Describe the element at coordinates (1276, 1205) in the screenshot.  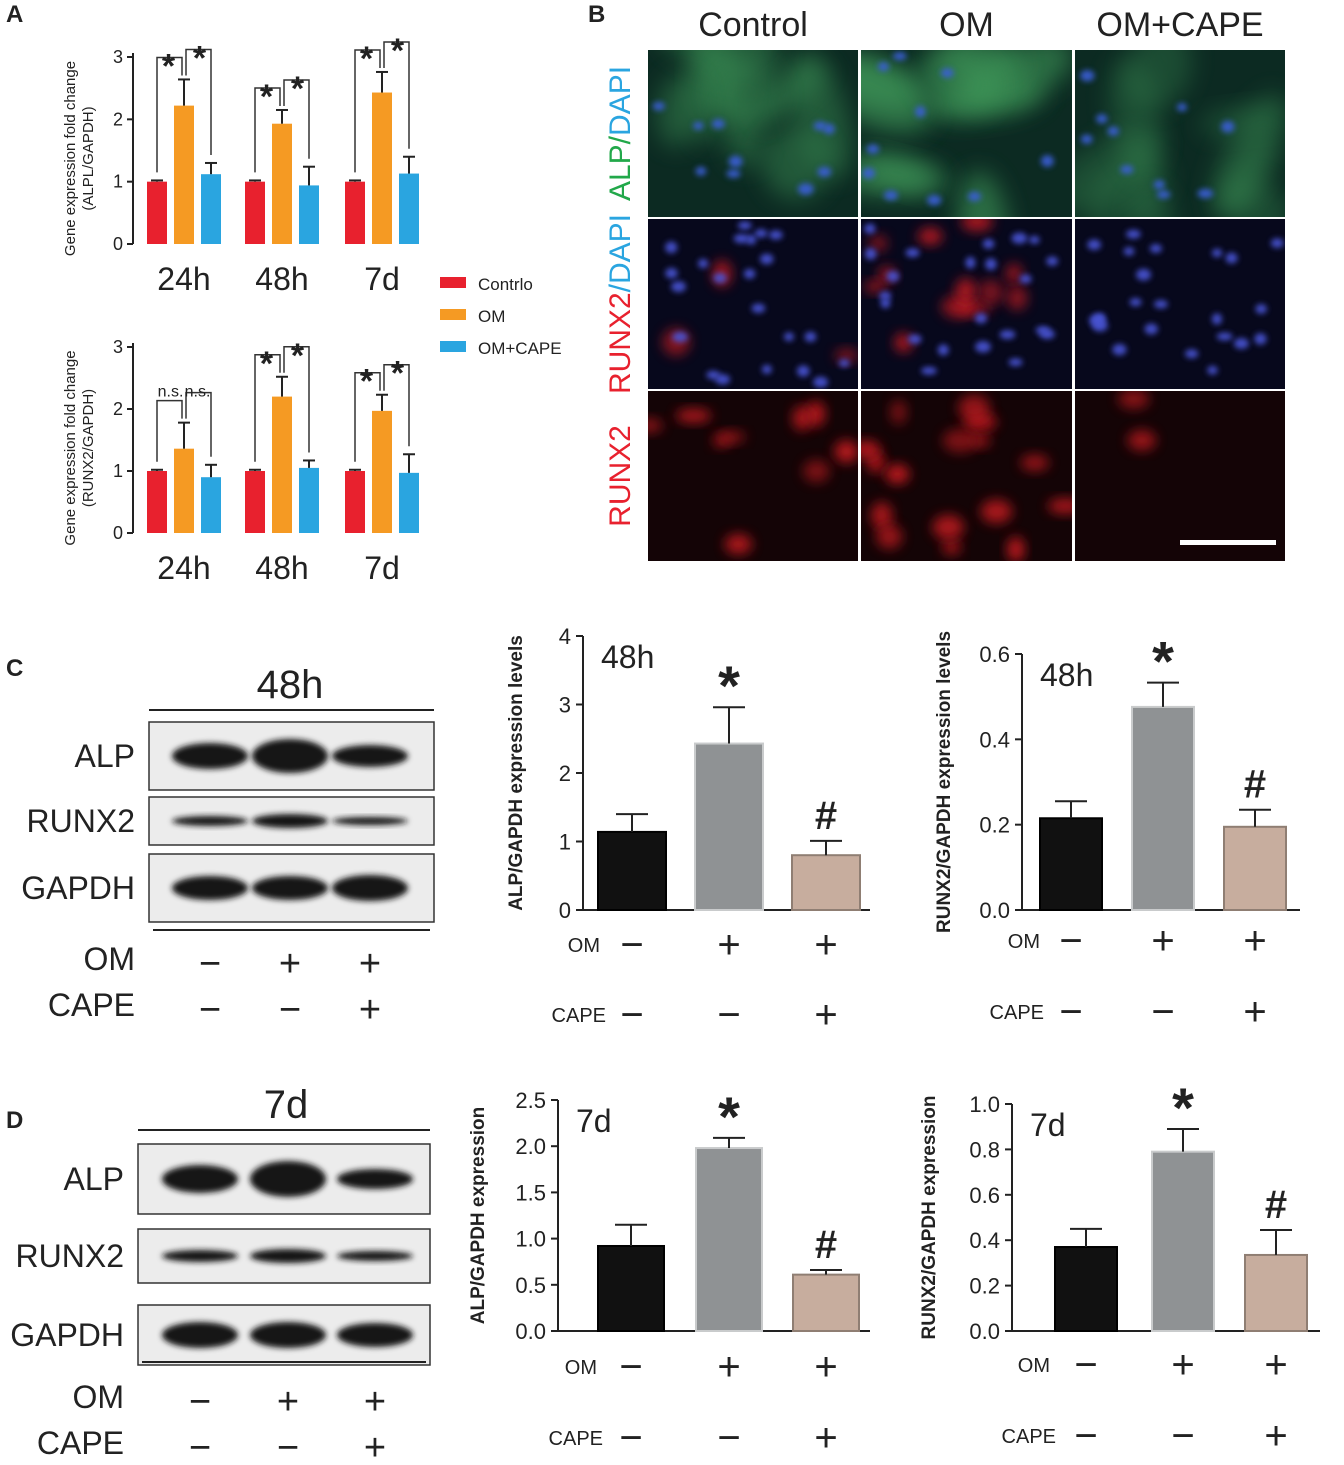
I see `significance-hash: #` at that location.